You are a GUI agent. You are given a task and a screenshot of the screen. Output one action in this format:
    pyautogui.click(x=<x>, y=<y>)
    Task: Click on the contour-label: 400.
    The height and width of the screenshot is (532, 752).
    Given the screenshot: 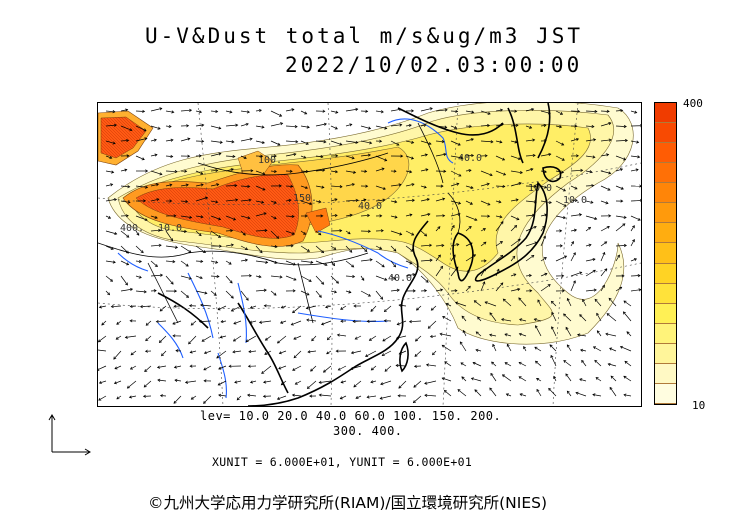 What is the action you would take?
    pyautogui.click(x=132, y=228)
    